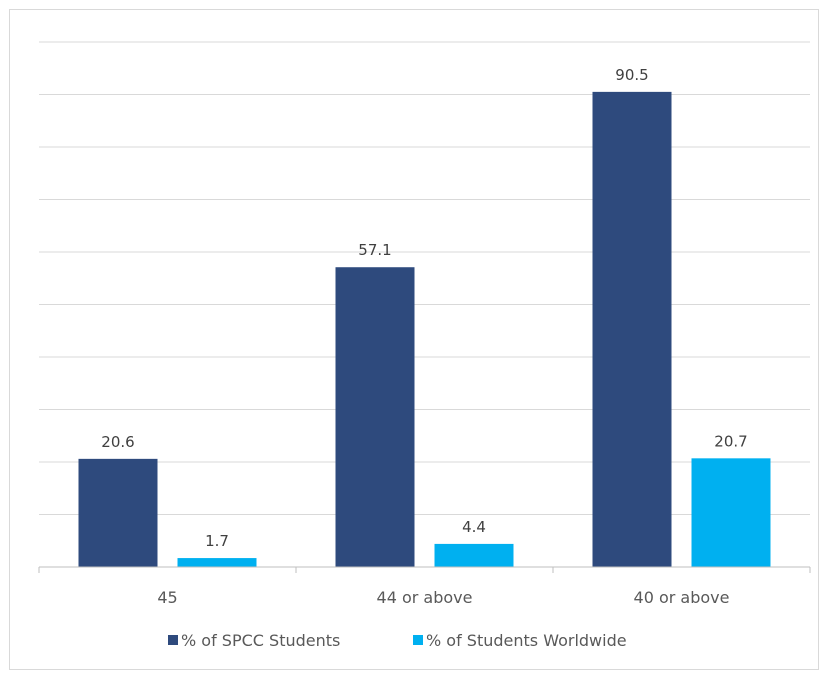 This screenshot has height=679, width=828. I want to click on data-label: 1.7, so click(217, 541).